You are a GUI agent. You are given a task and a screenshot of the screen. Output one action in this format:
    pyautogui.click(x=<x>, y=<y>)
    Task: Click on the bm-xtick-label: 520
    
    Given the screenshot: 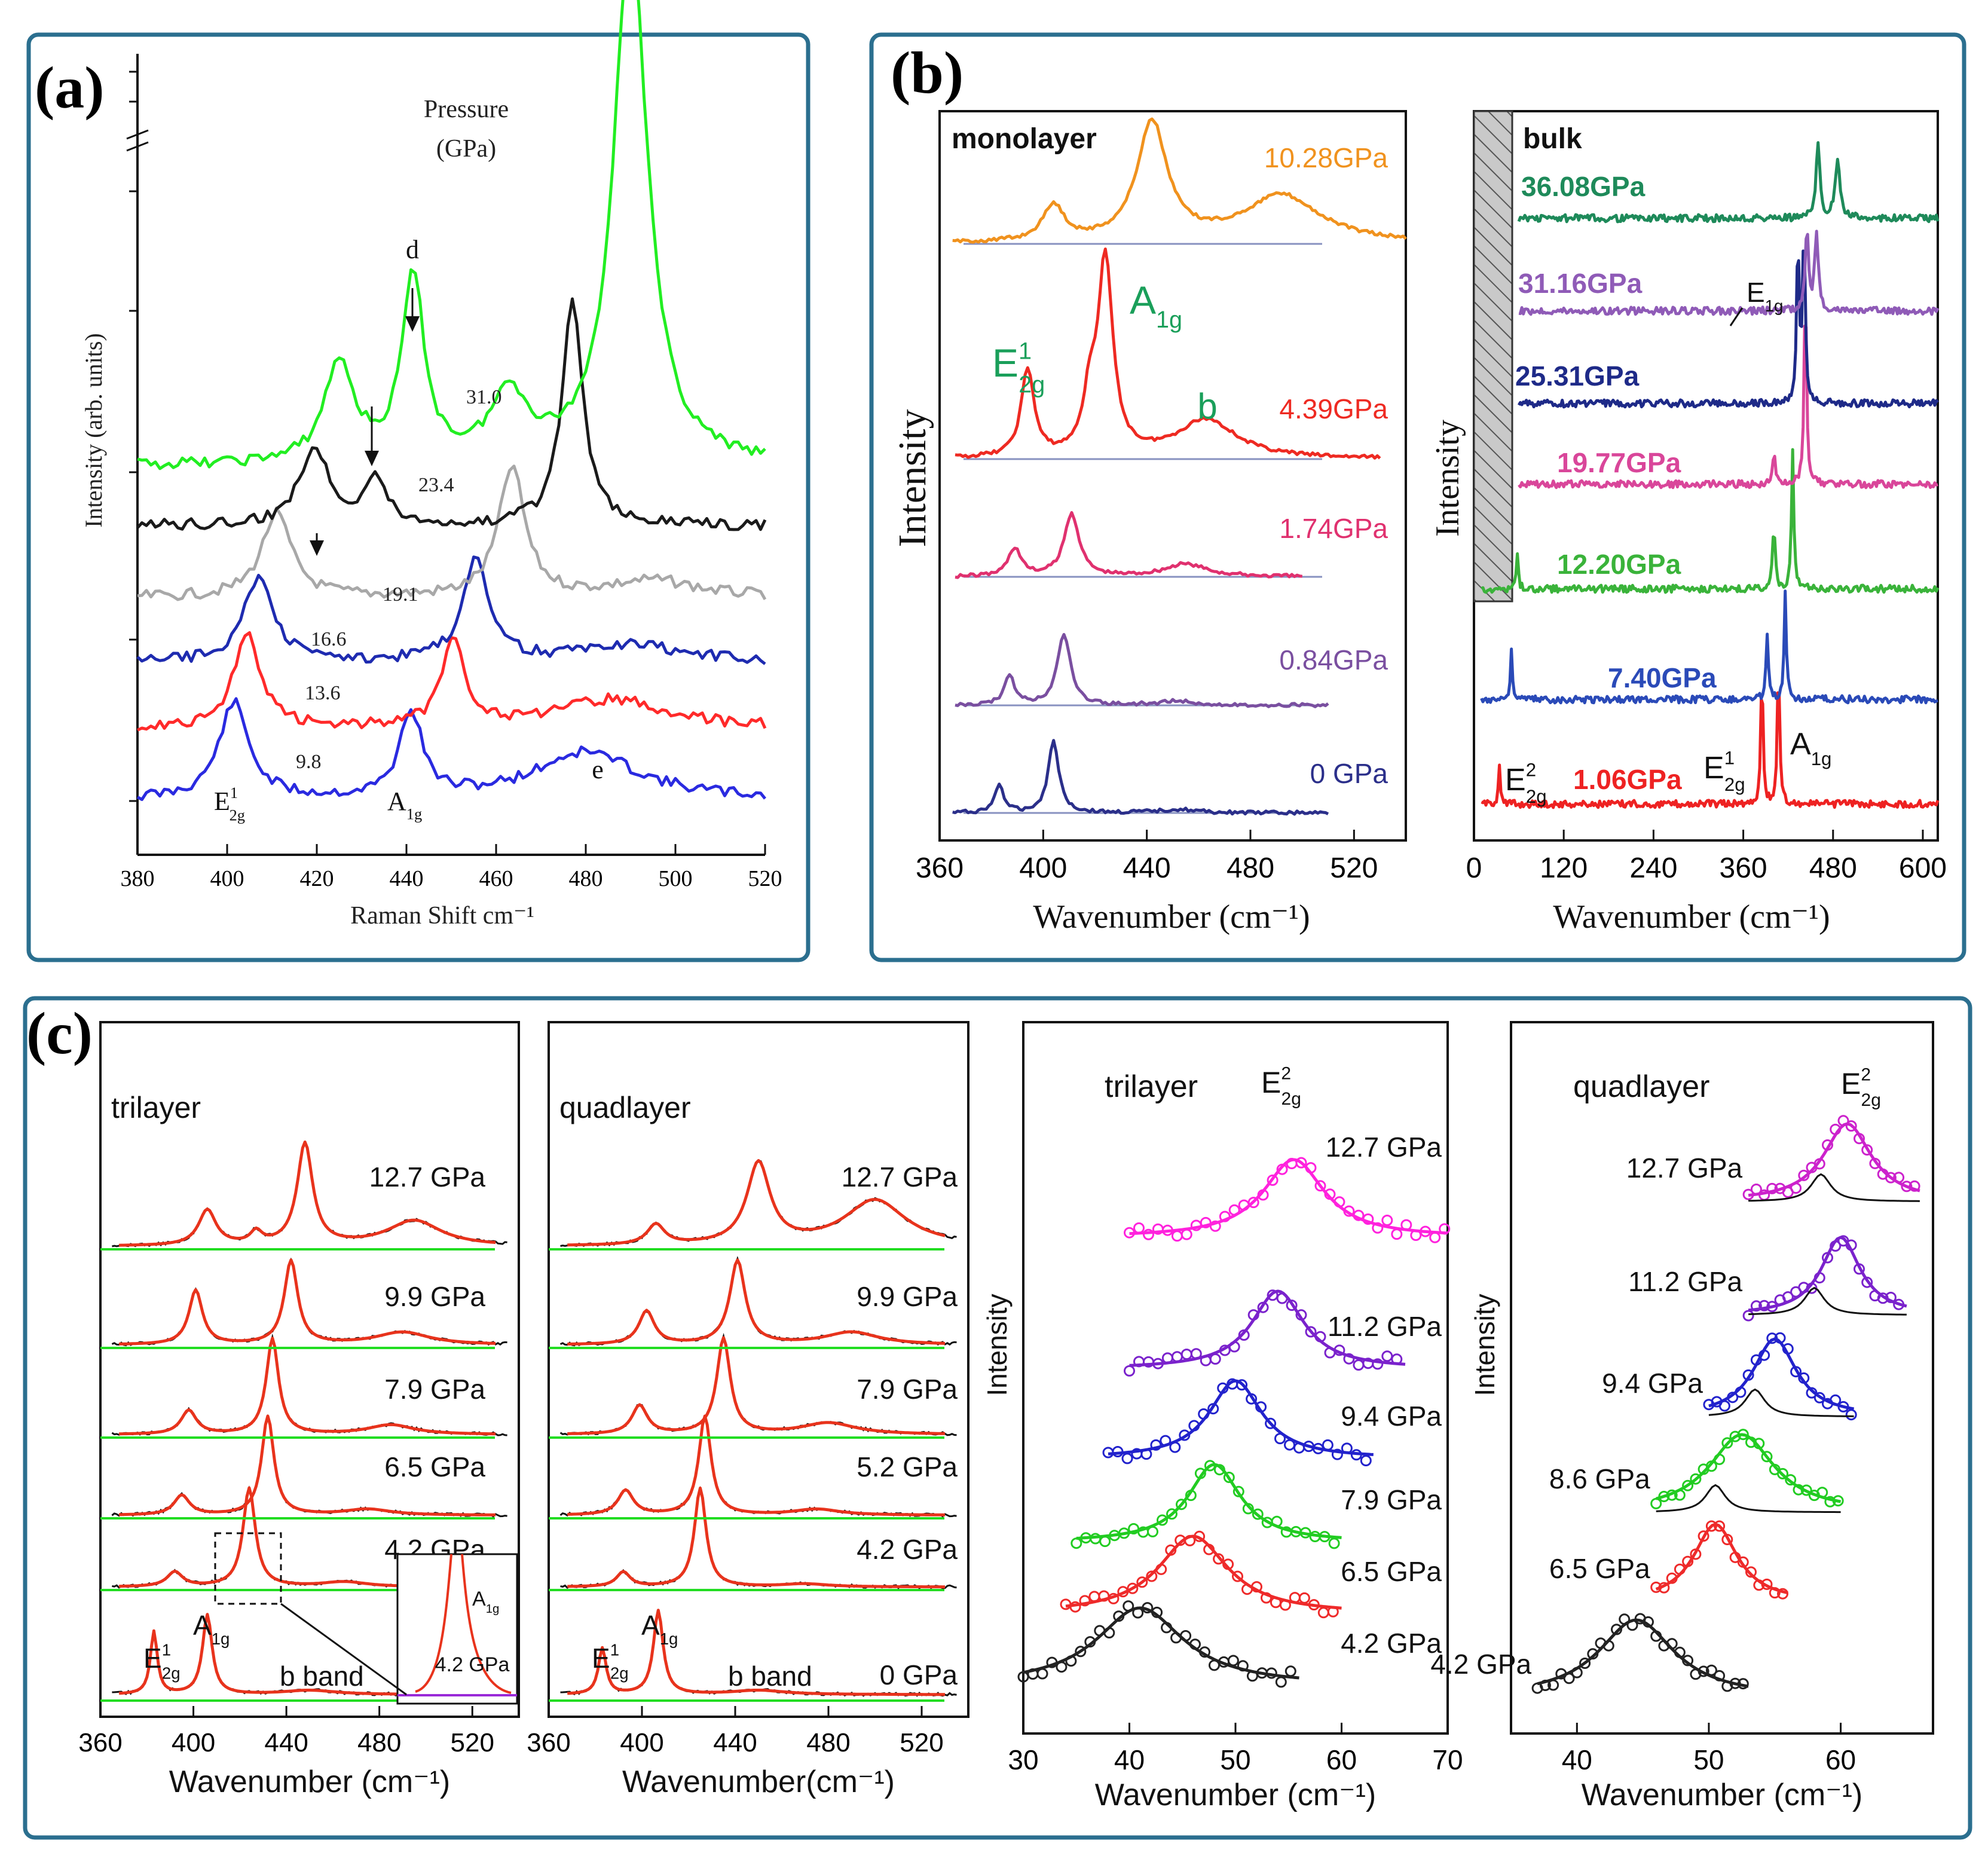 What is the action you would take?
    pyautogui.click(x=1354, y=868)
    